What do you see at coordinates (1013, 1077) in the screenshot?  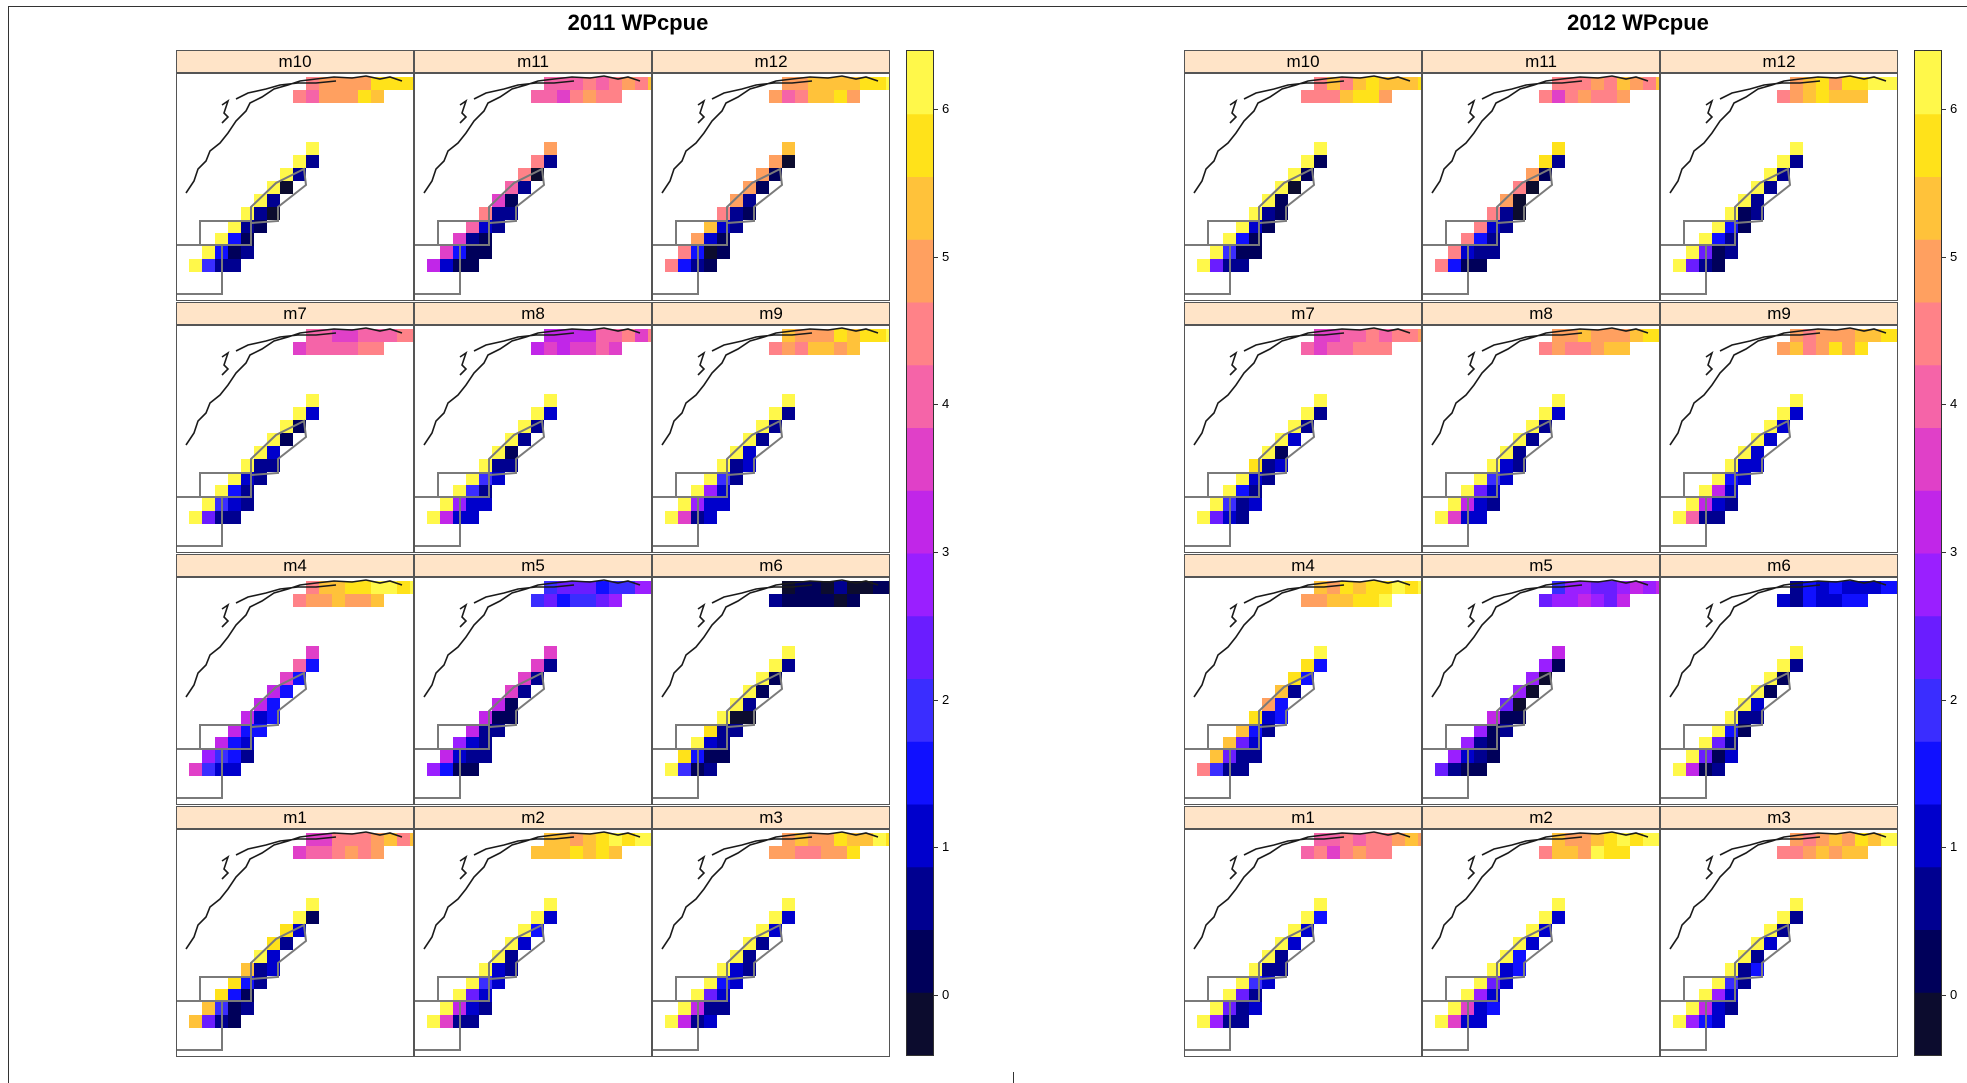 I see `frame-center-tick` at bounding box center [1013, 1077].